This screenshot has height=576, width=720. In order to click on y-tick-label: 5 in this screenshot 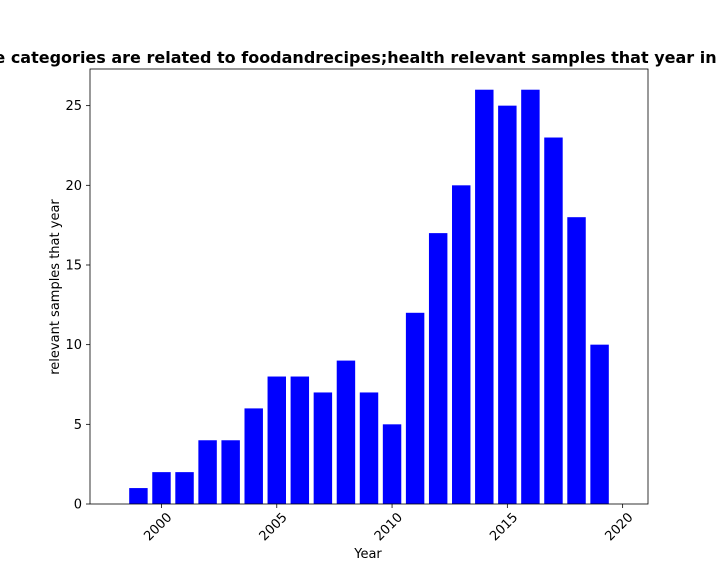, I will do `click(78, 425)`.